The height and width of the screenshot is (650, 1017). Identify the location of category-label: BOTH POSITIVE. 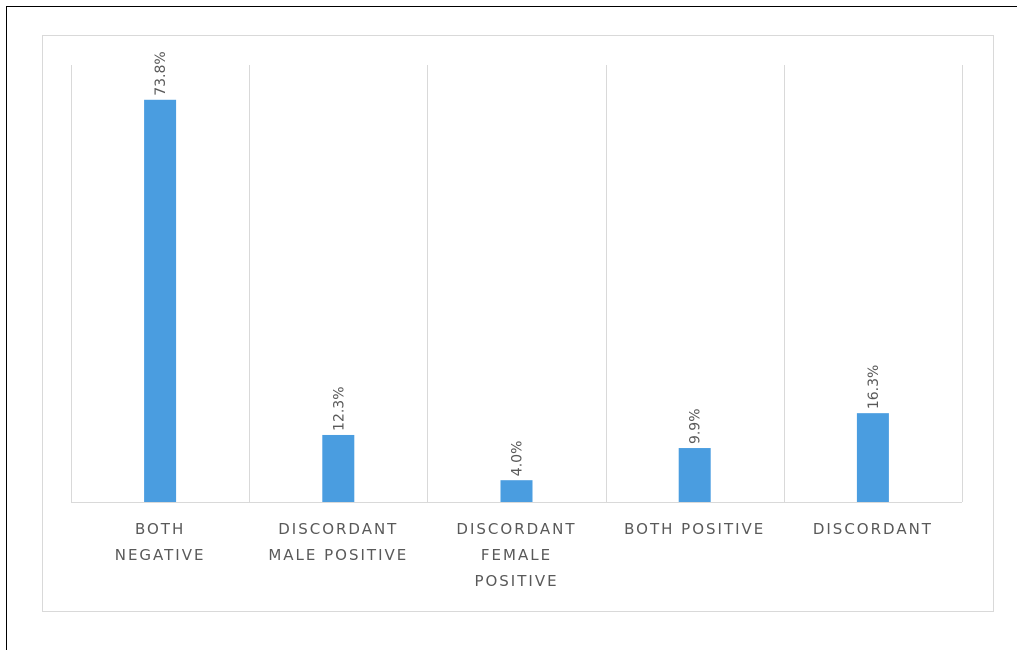
(694, 529).